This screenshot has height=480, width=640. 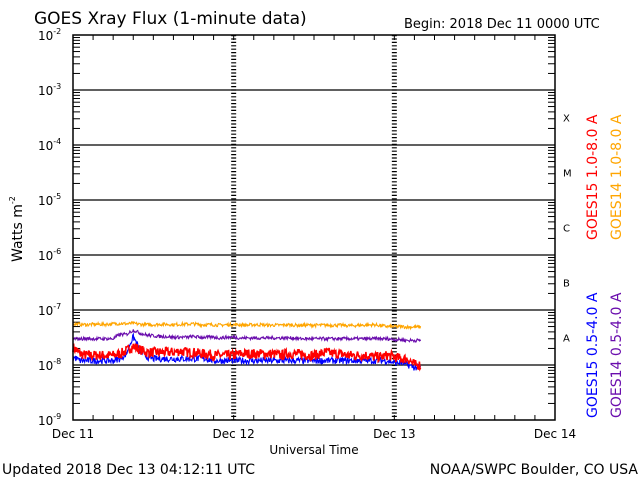 What do you see at coordinates (57, 86) in the screenshot?
I see `y-tick-exponent: -3` at bounding box center [57, 86].